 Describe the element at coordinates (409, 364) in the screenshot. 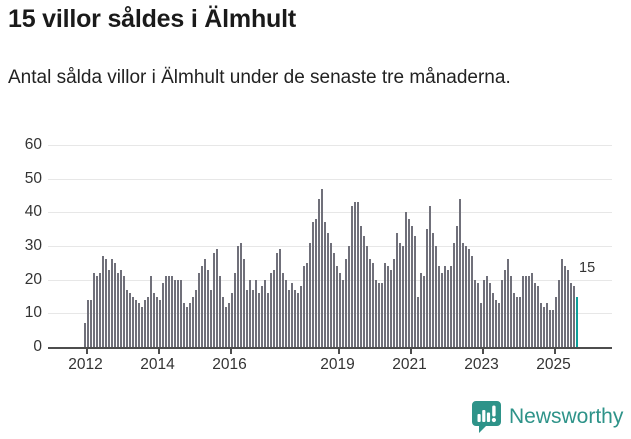

I see `x-axis-label-2021: 2021` at that location.